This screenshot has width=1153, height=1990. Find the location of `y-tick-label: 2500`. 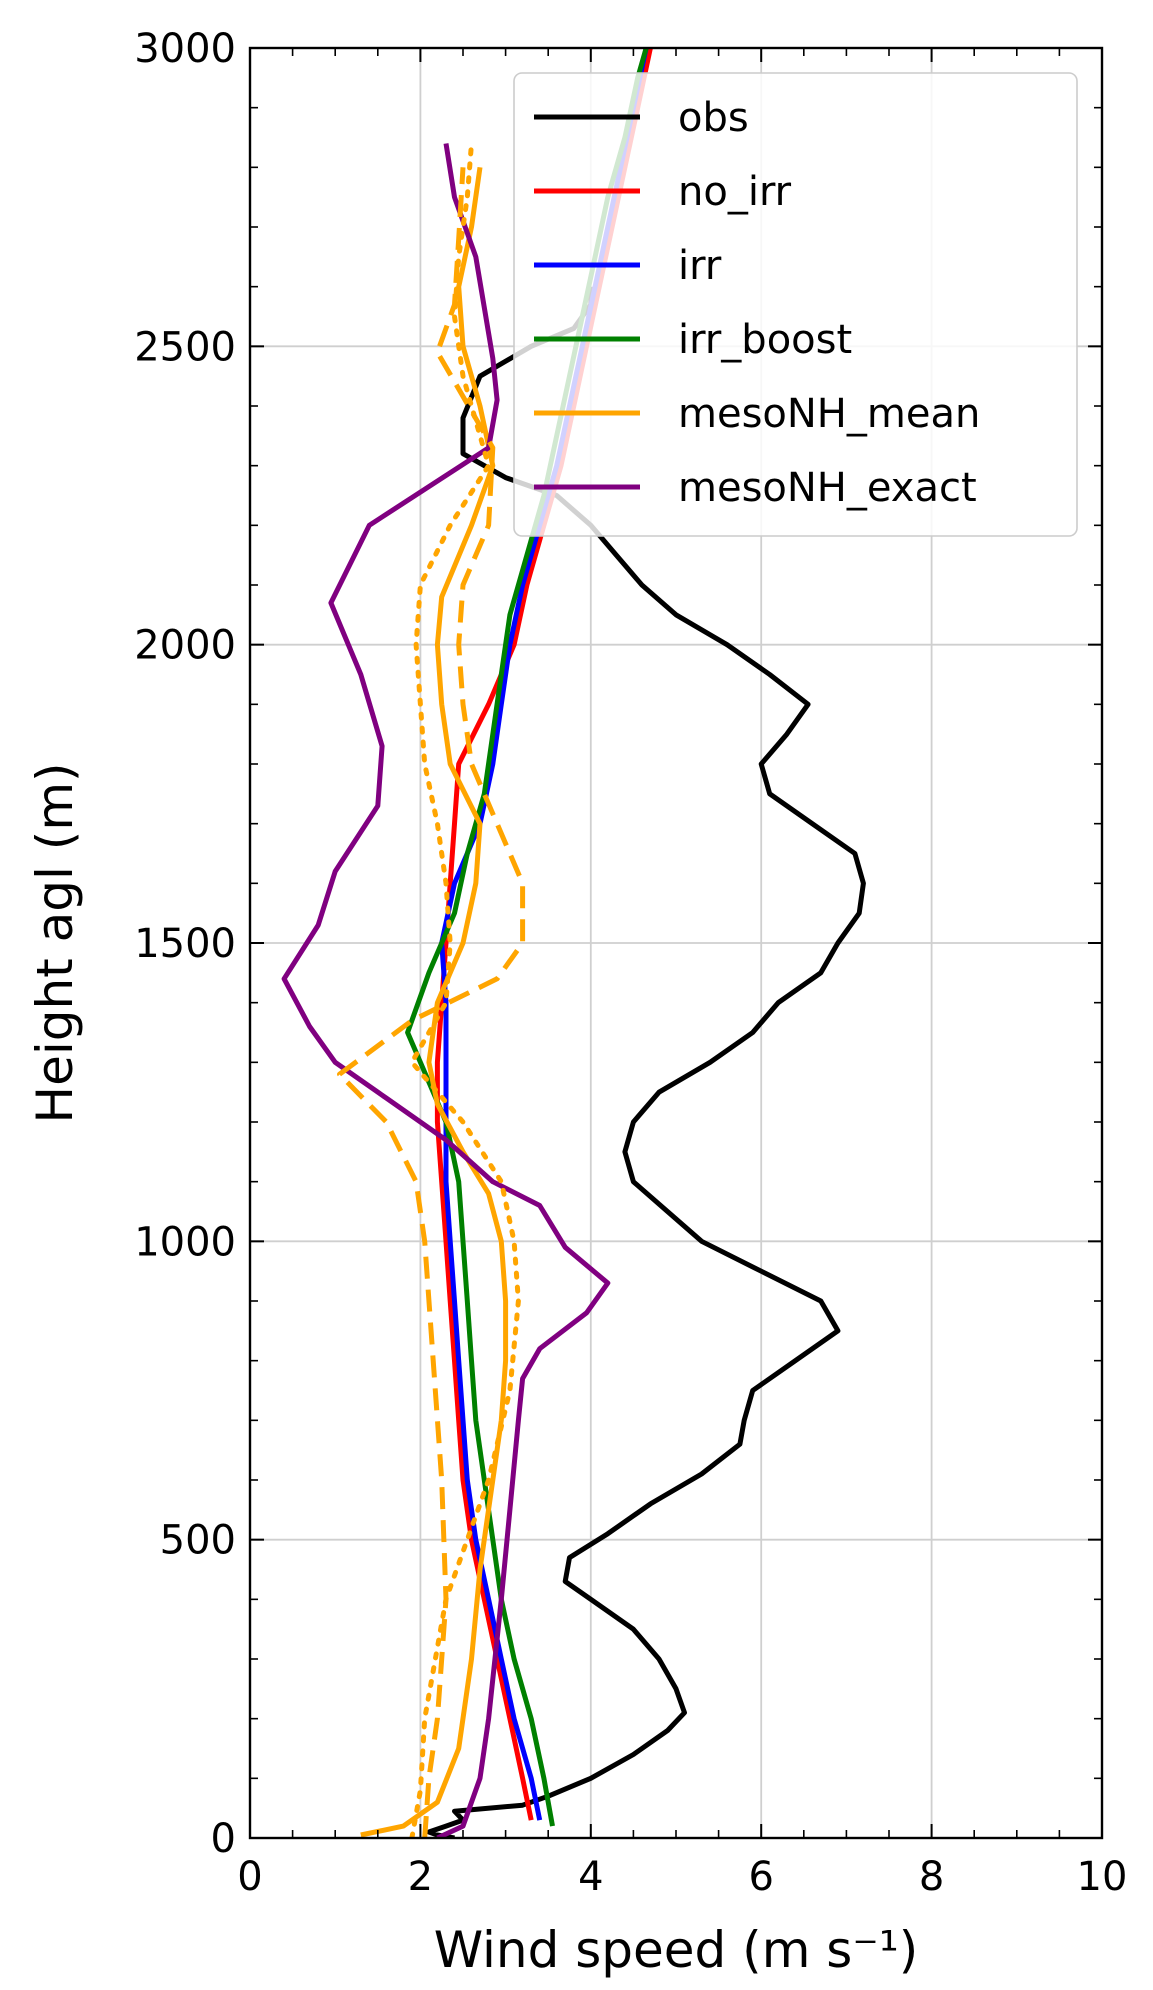

y-tick-label: 2500 is located at coordinates (185, 347).